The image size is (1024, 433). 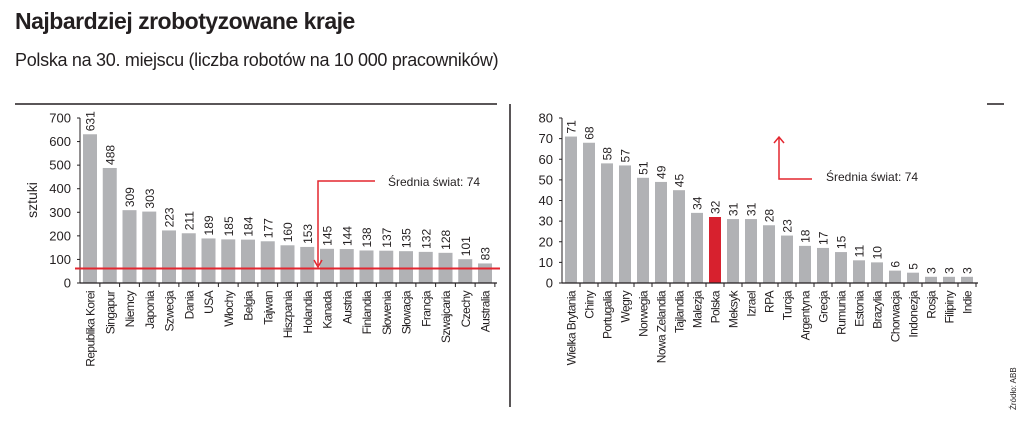 What do you see at coordinates (546, 138) in the screenshot?
I see `y-tick-label: 70` at bounding box center [546, 138].